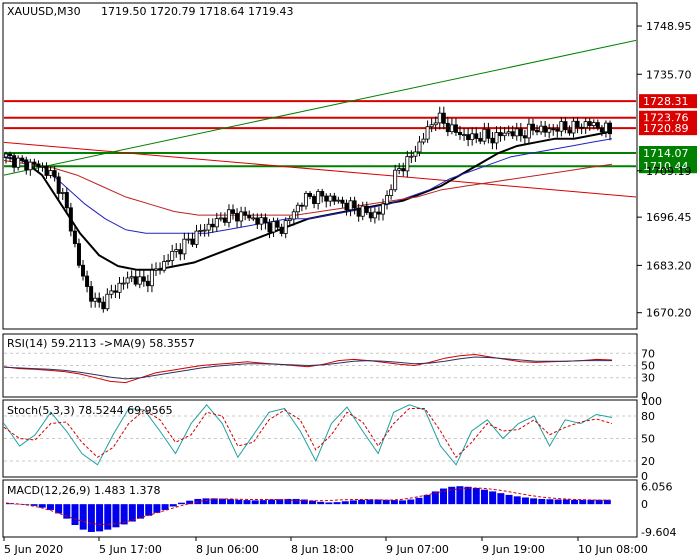  I want to click on x-tick-label: 10 Jun 08:00, so click(613, 549).